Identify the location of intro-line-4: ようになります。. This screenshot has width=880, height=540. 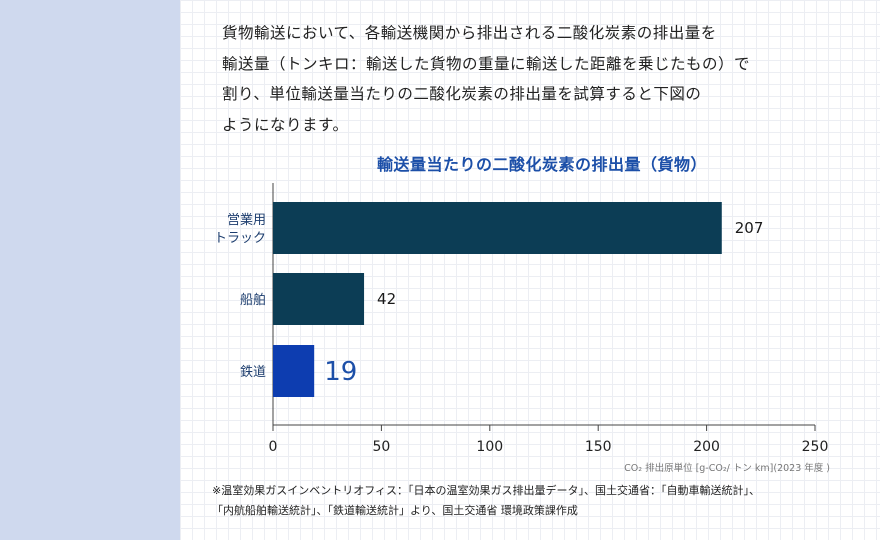
(285, 124).